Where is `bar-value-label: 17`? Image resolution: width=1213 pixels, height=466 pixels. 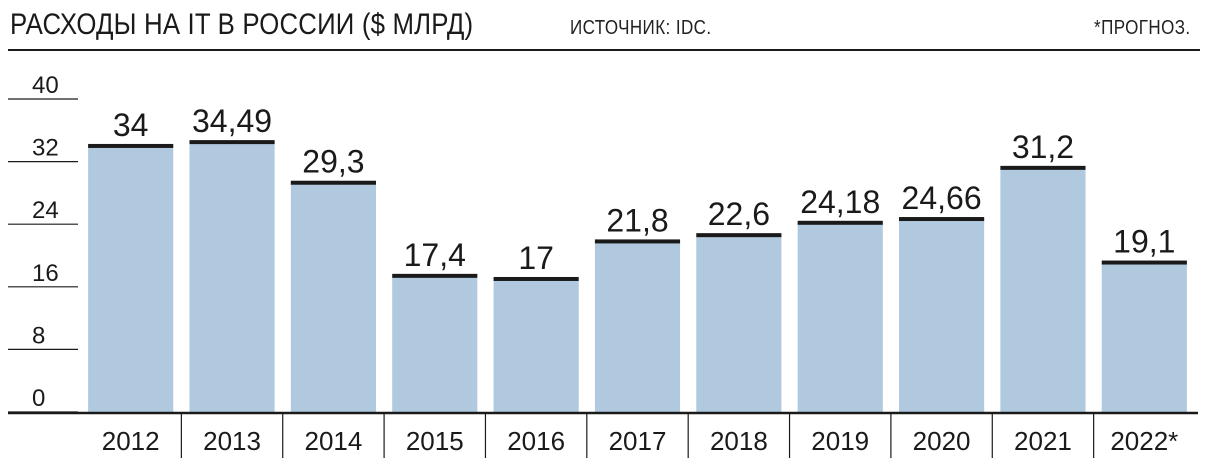 bar-value-label: 17 is located at coordinates (536, 258).